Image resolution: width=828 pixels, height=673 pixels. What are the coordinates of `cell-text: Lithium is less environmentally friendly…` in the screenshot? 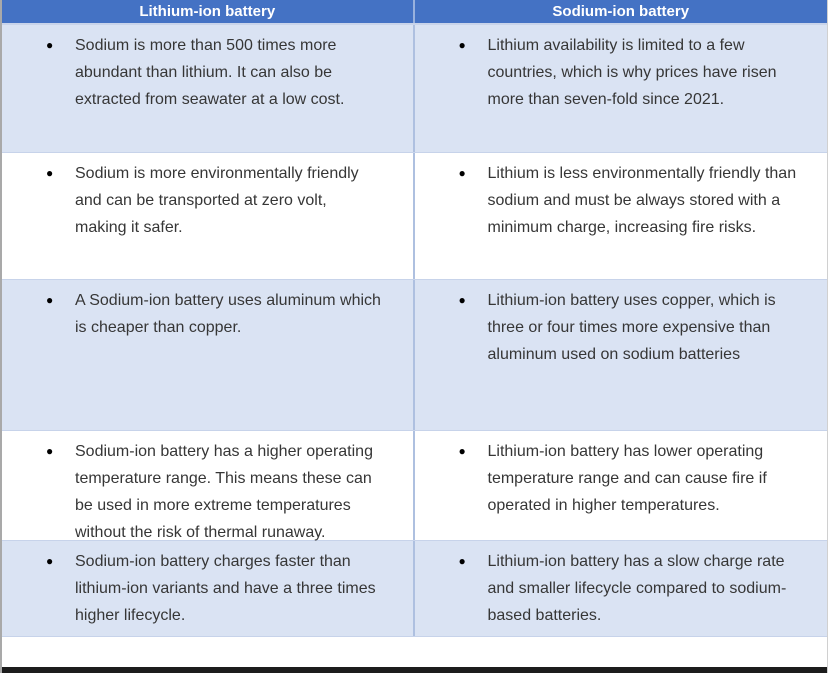 It's located at (642, 200).